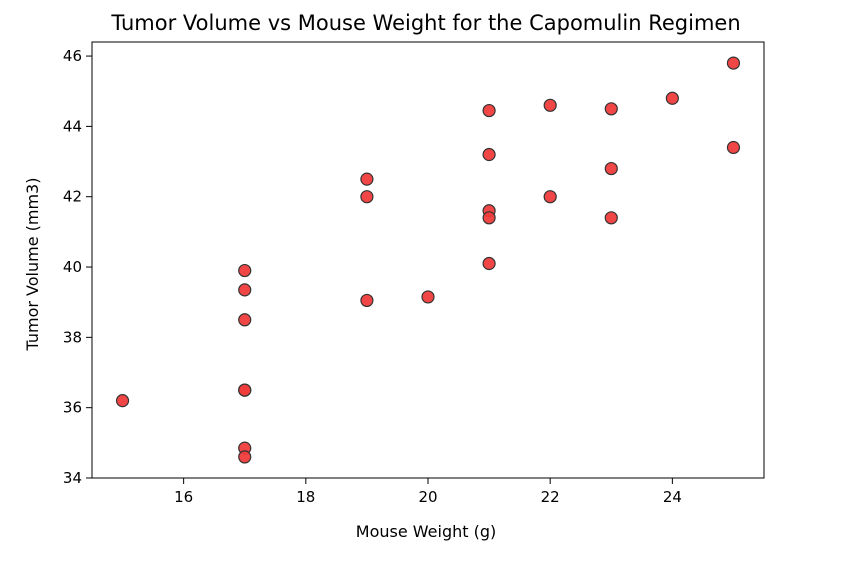 Image resolution: width=862 pixels, height=566 pixels. I want to click on x-tick-label: 22, so click(550, 497).